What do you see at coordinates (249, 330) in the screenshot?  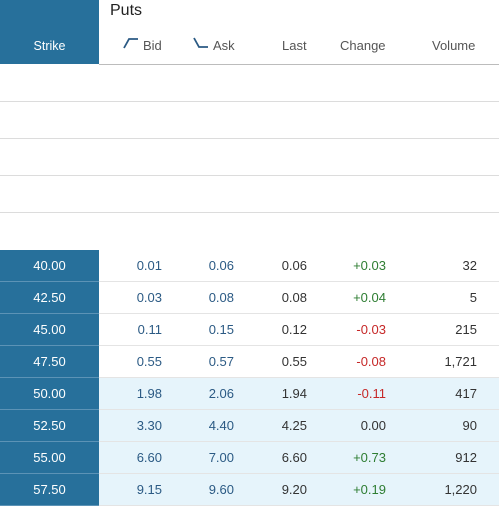 I see `table-row: 45.00 0.11 0.15 0.12 -0.03 215` at bounding box center [249, 330].